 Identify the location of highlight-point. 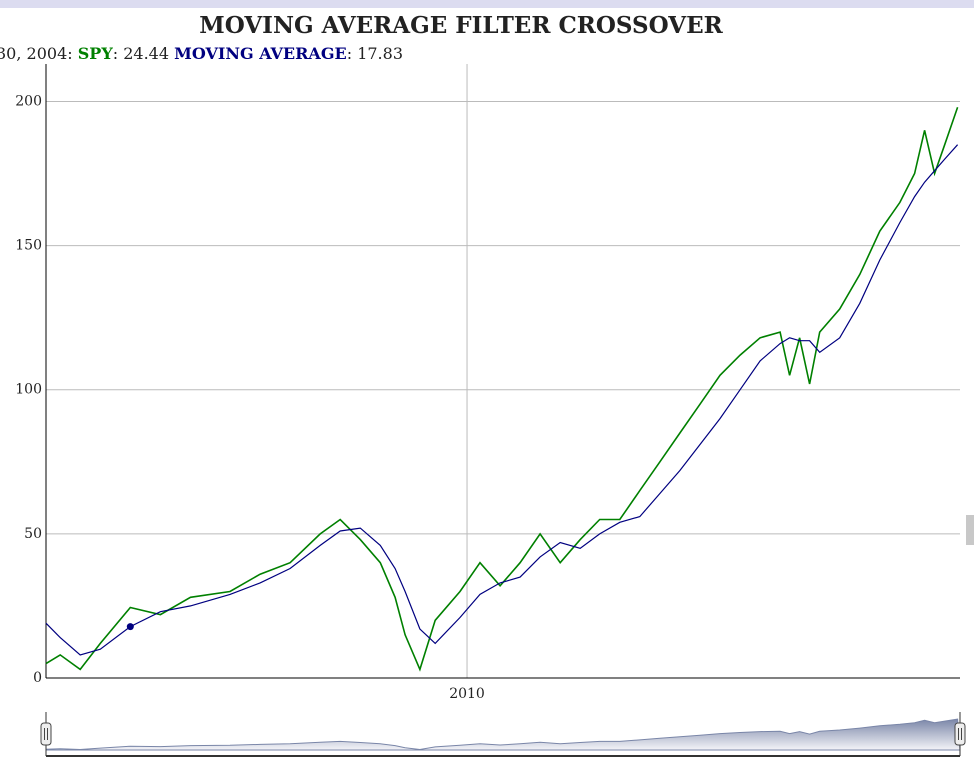
(130, 627).